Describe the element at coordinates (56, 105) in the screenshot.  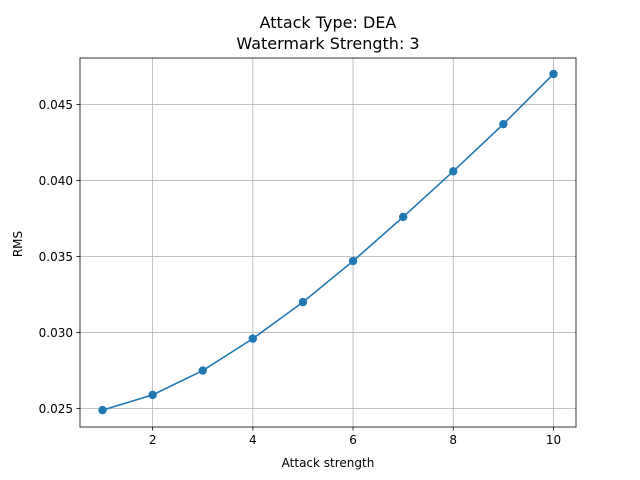
I see `y-tick-label: 0.045` at that location.